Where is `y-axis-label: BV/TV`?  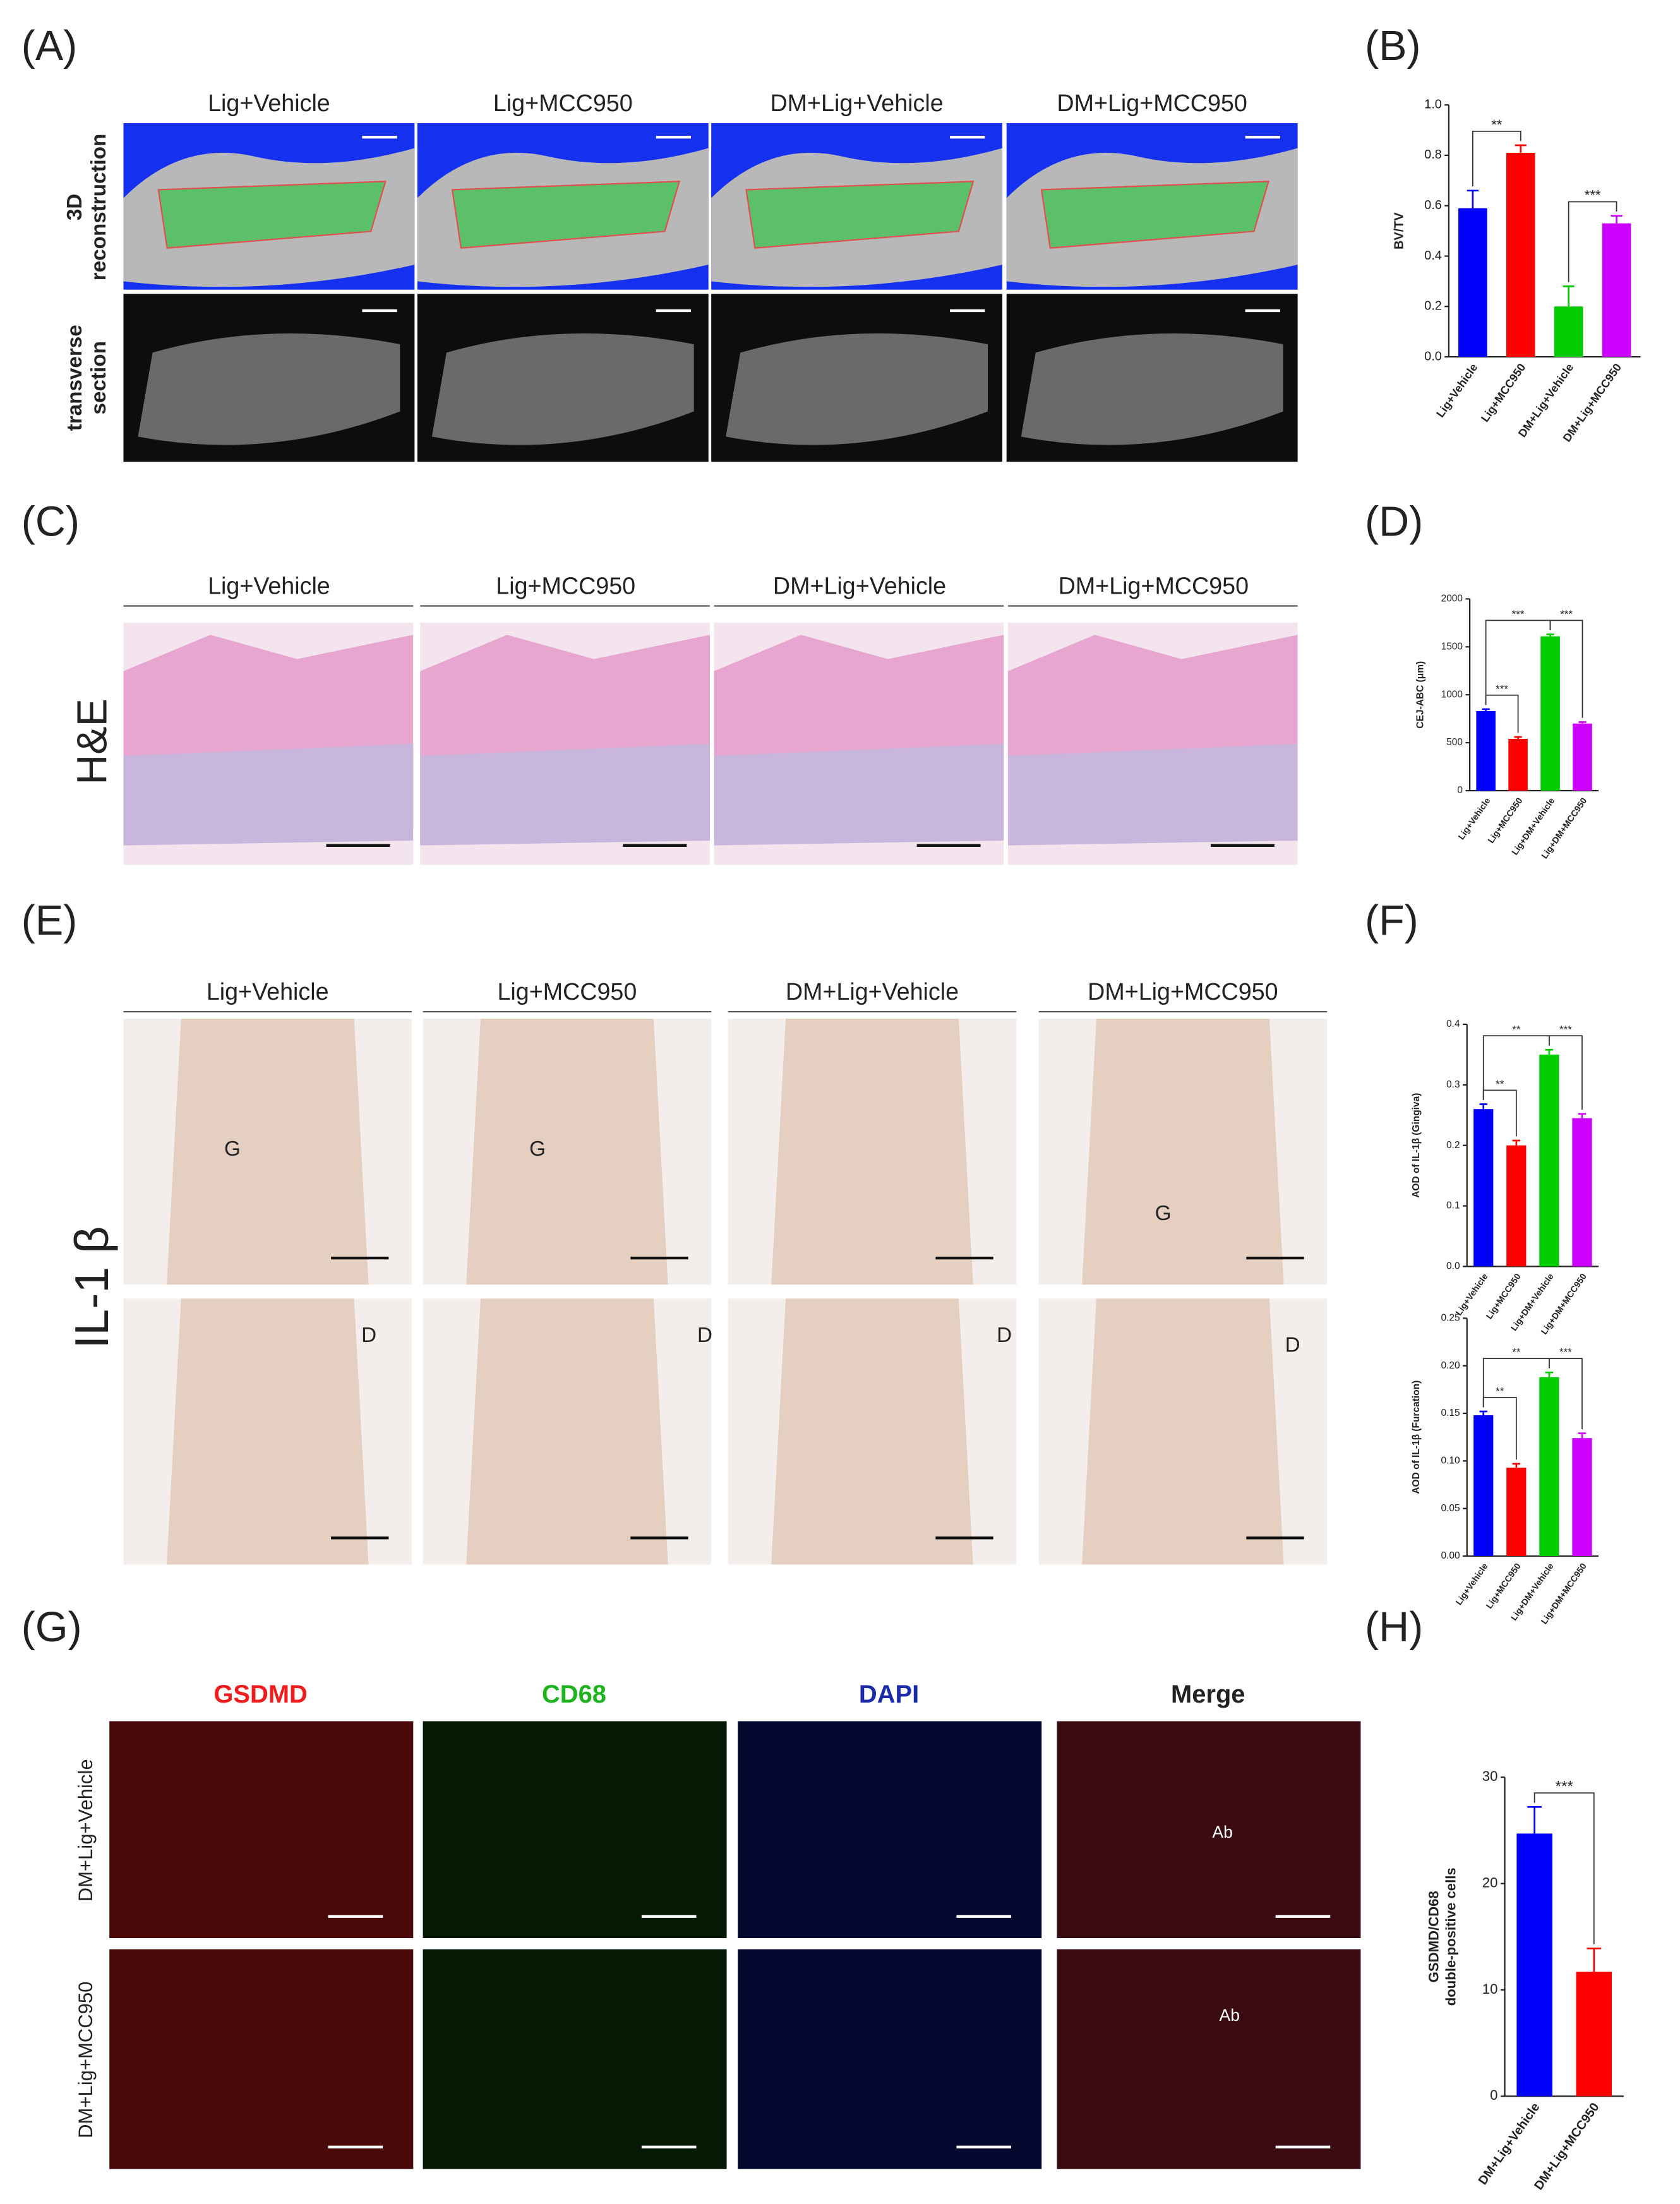
y-axis-label: BV/TV is located at coordinates (1400, 230).